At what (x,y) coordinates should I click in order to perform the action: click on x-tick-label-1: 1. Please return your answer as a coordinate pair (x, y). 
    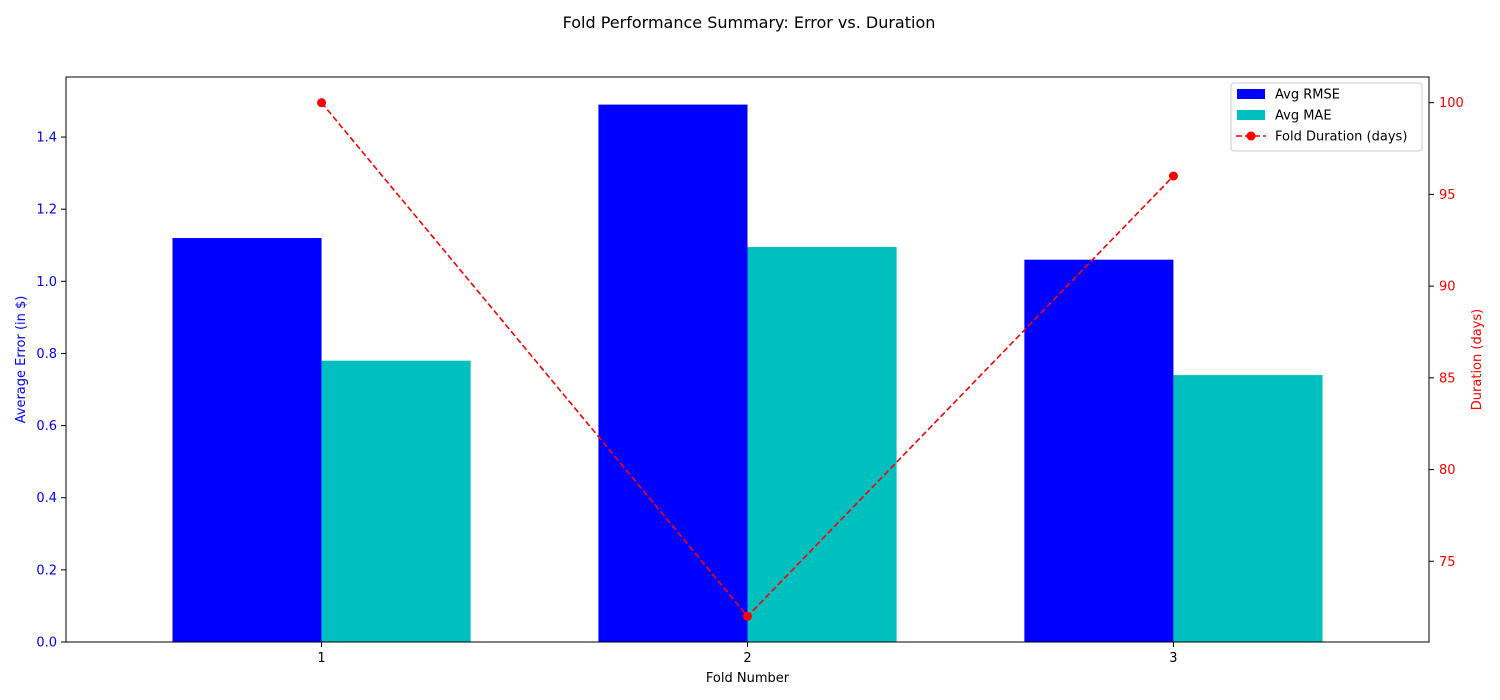
    Looking at the image, I should click on (321, 658).